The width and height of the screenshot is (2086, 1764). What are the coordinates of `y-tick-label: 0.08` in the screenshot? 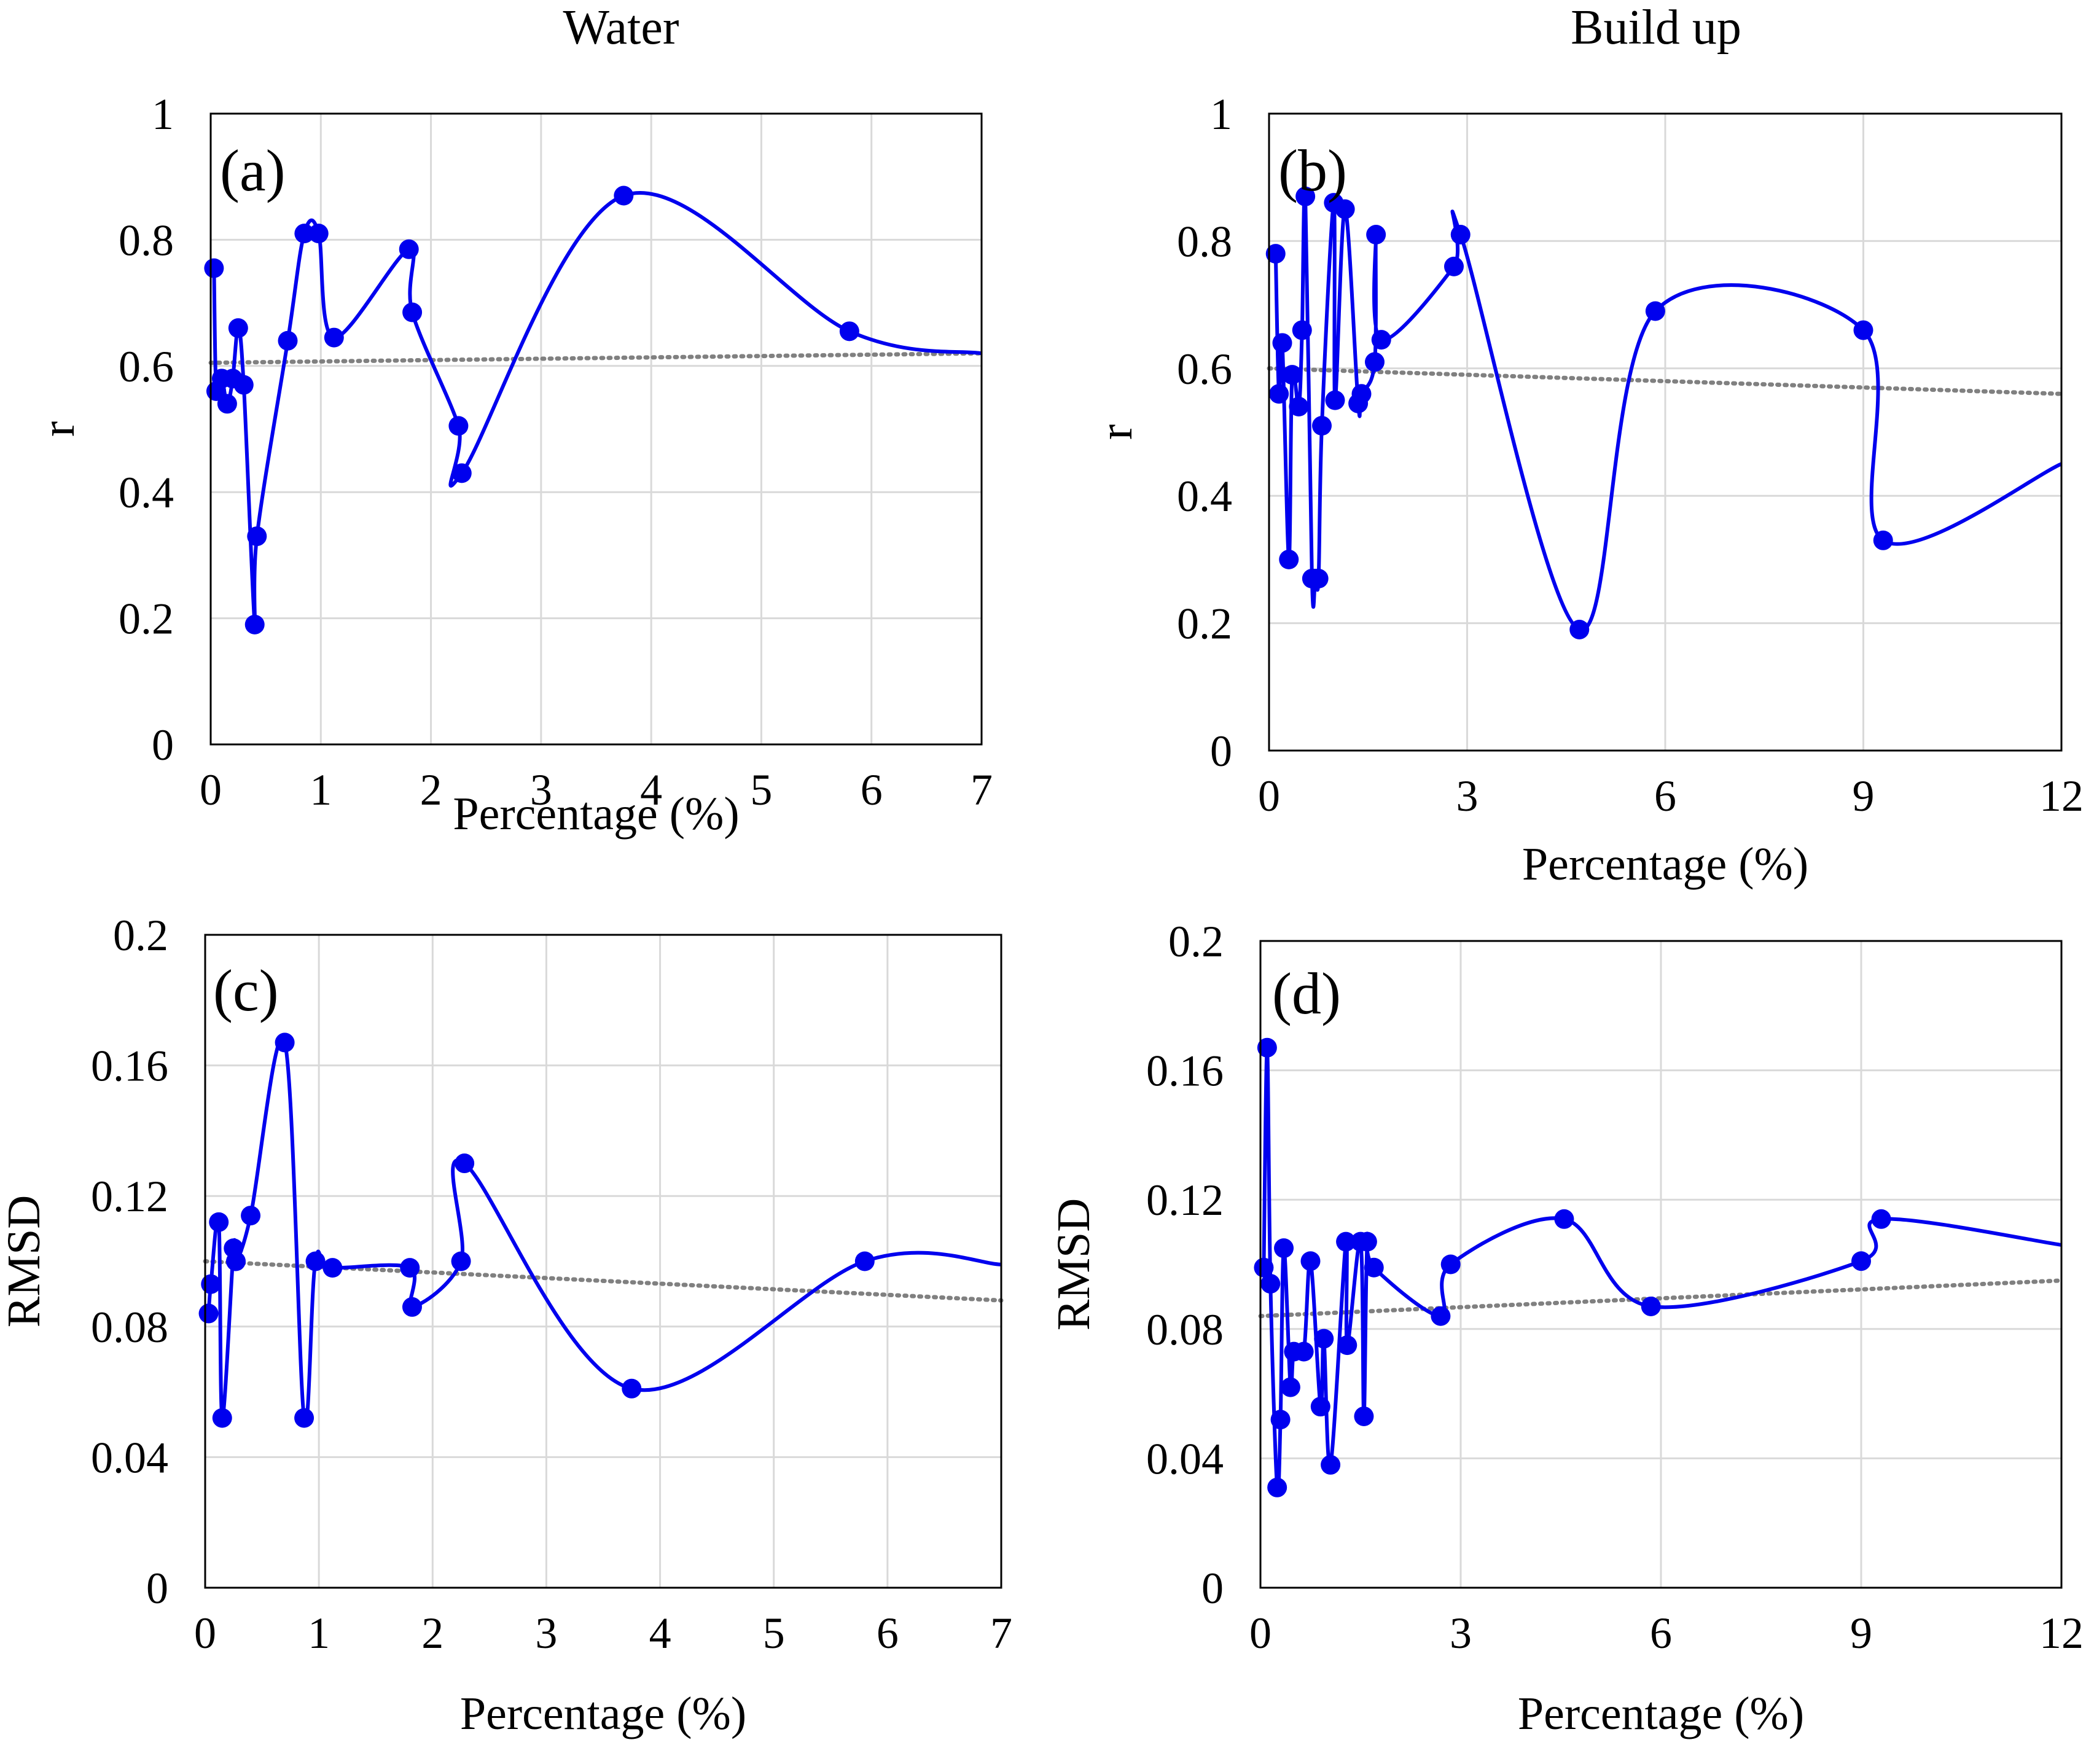 It's located at (129, 1327).